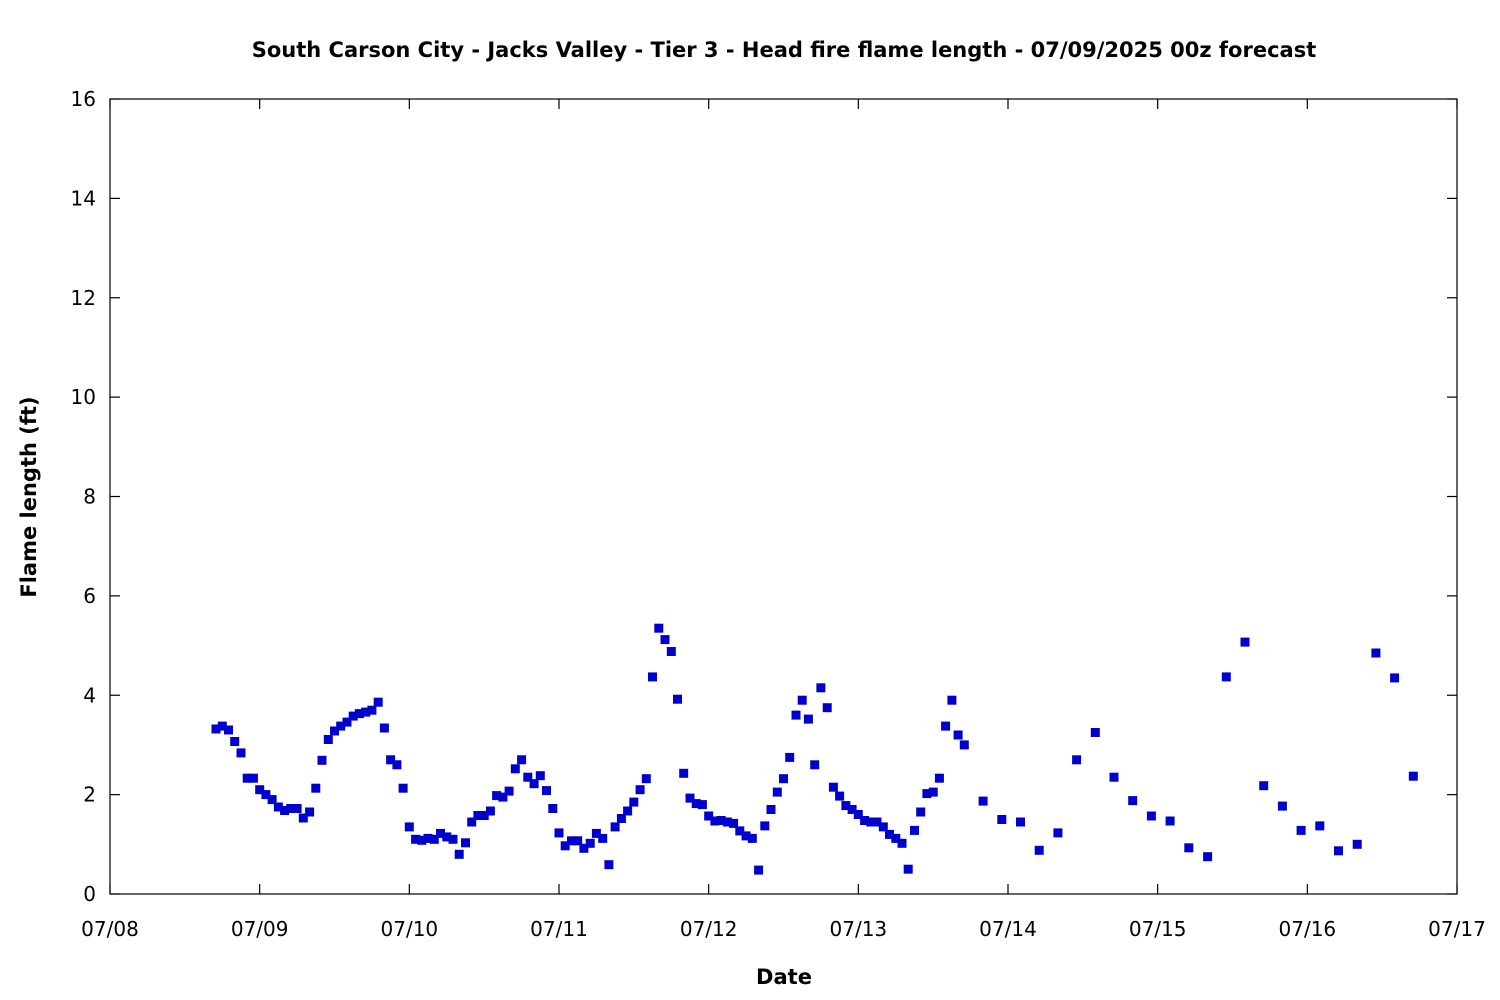  What do you see at coordinates (1008, 929) in the screenshot?
I see `x-tick-label: 07/14` at bounding box center [1008, 929].